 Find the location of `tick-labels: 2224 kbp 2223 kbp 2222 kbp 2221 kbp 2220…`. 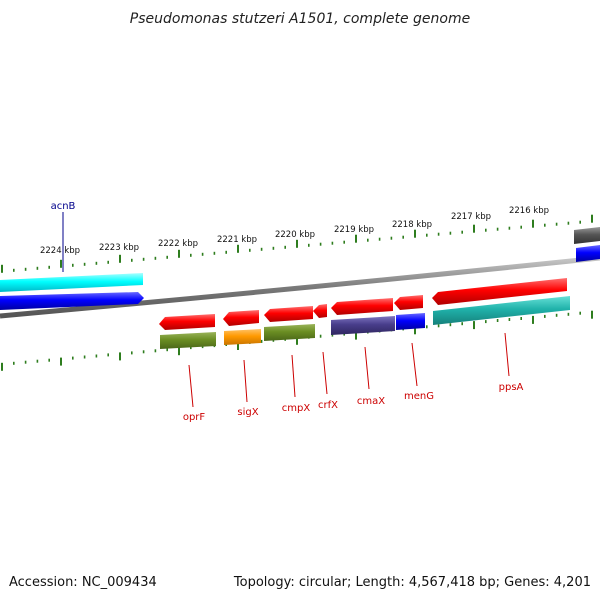

tick-labels: 2224 kbp 2223 kbp 2222 kbp 2221 kbp 2220… is located at coordinates (294, 231).